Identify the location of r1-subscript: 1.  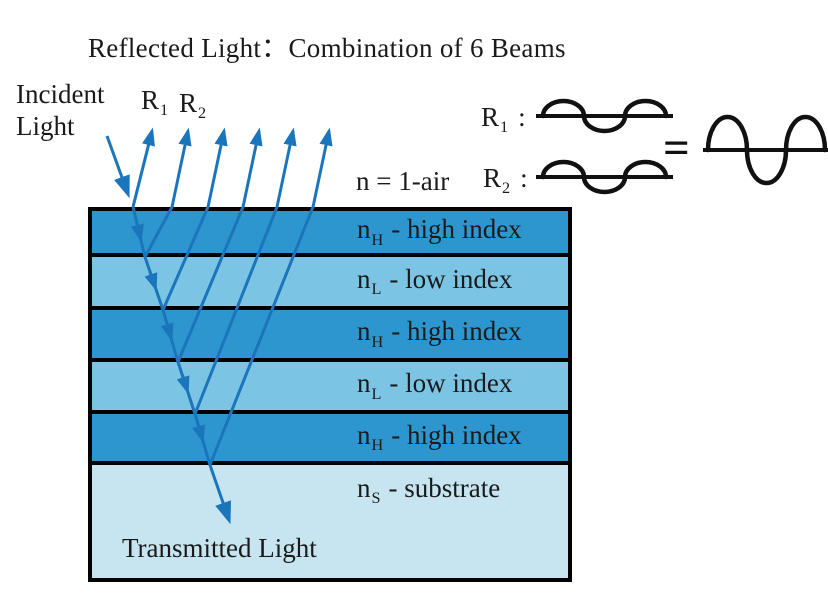
(164, 110).